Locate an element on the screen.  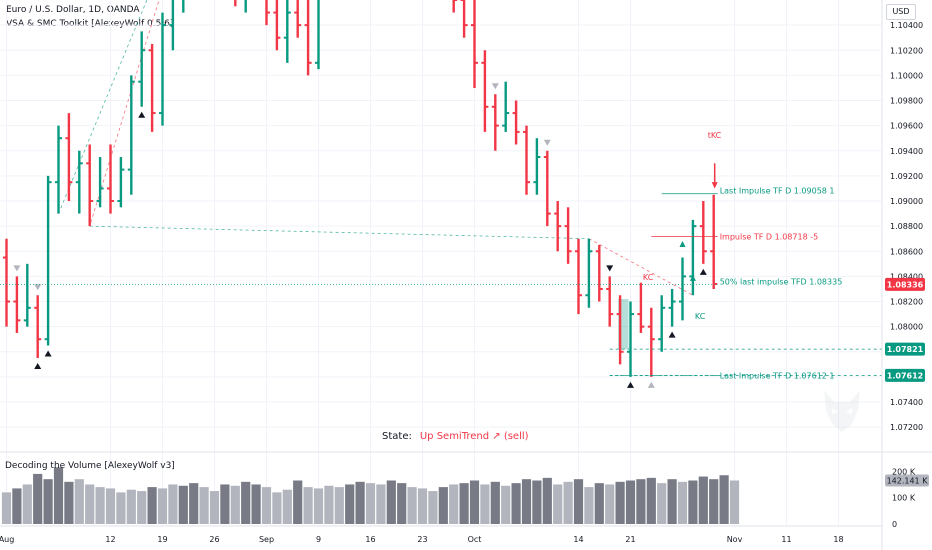
indicator-title: VSA & SMC Toolkit [AlexeyWolf 0.5.6] is located at coordinates (90, 24).